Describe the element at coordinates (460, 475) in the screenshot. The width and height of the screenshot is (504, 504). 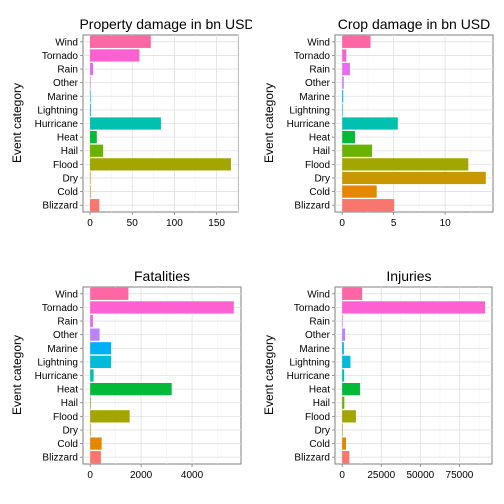
I see `x-tick-label: 75000` at that location.